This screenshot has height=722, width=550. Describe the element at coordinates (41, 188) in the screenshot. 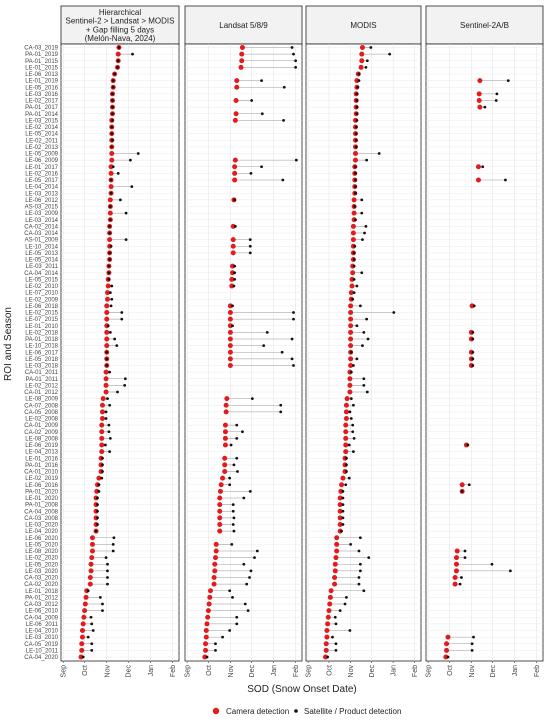

I see `y-tick-label: LE-04_2014` at that location.